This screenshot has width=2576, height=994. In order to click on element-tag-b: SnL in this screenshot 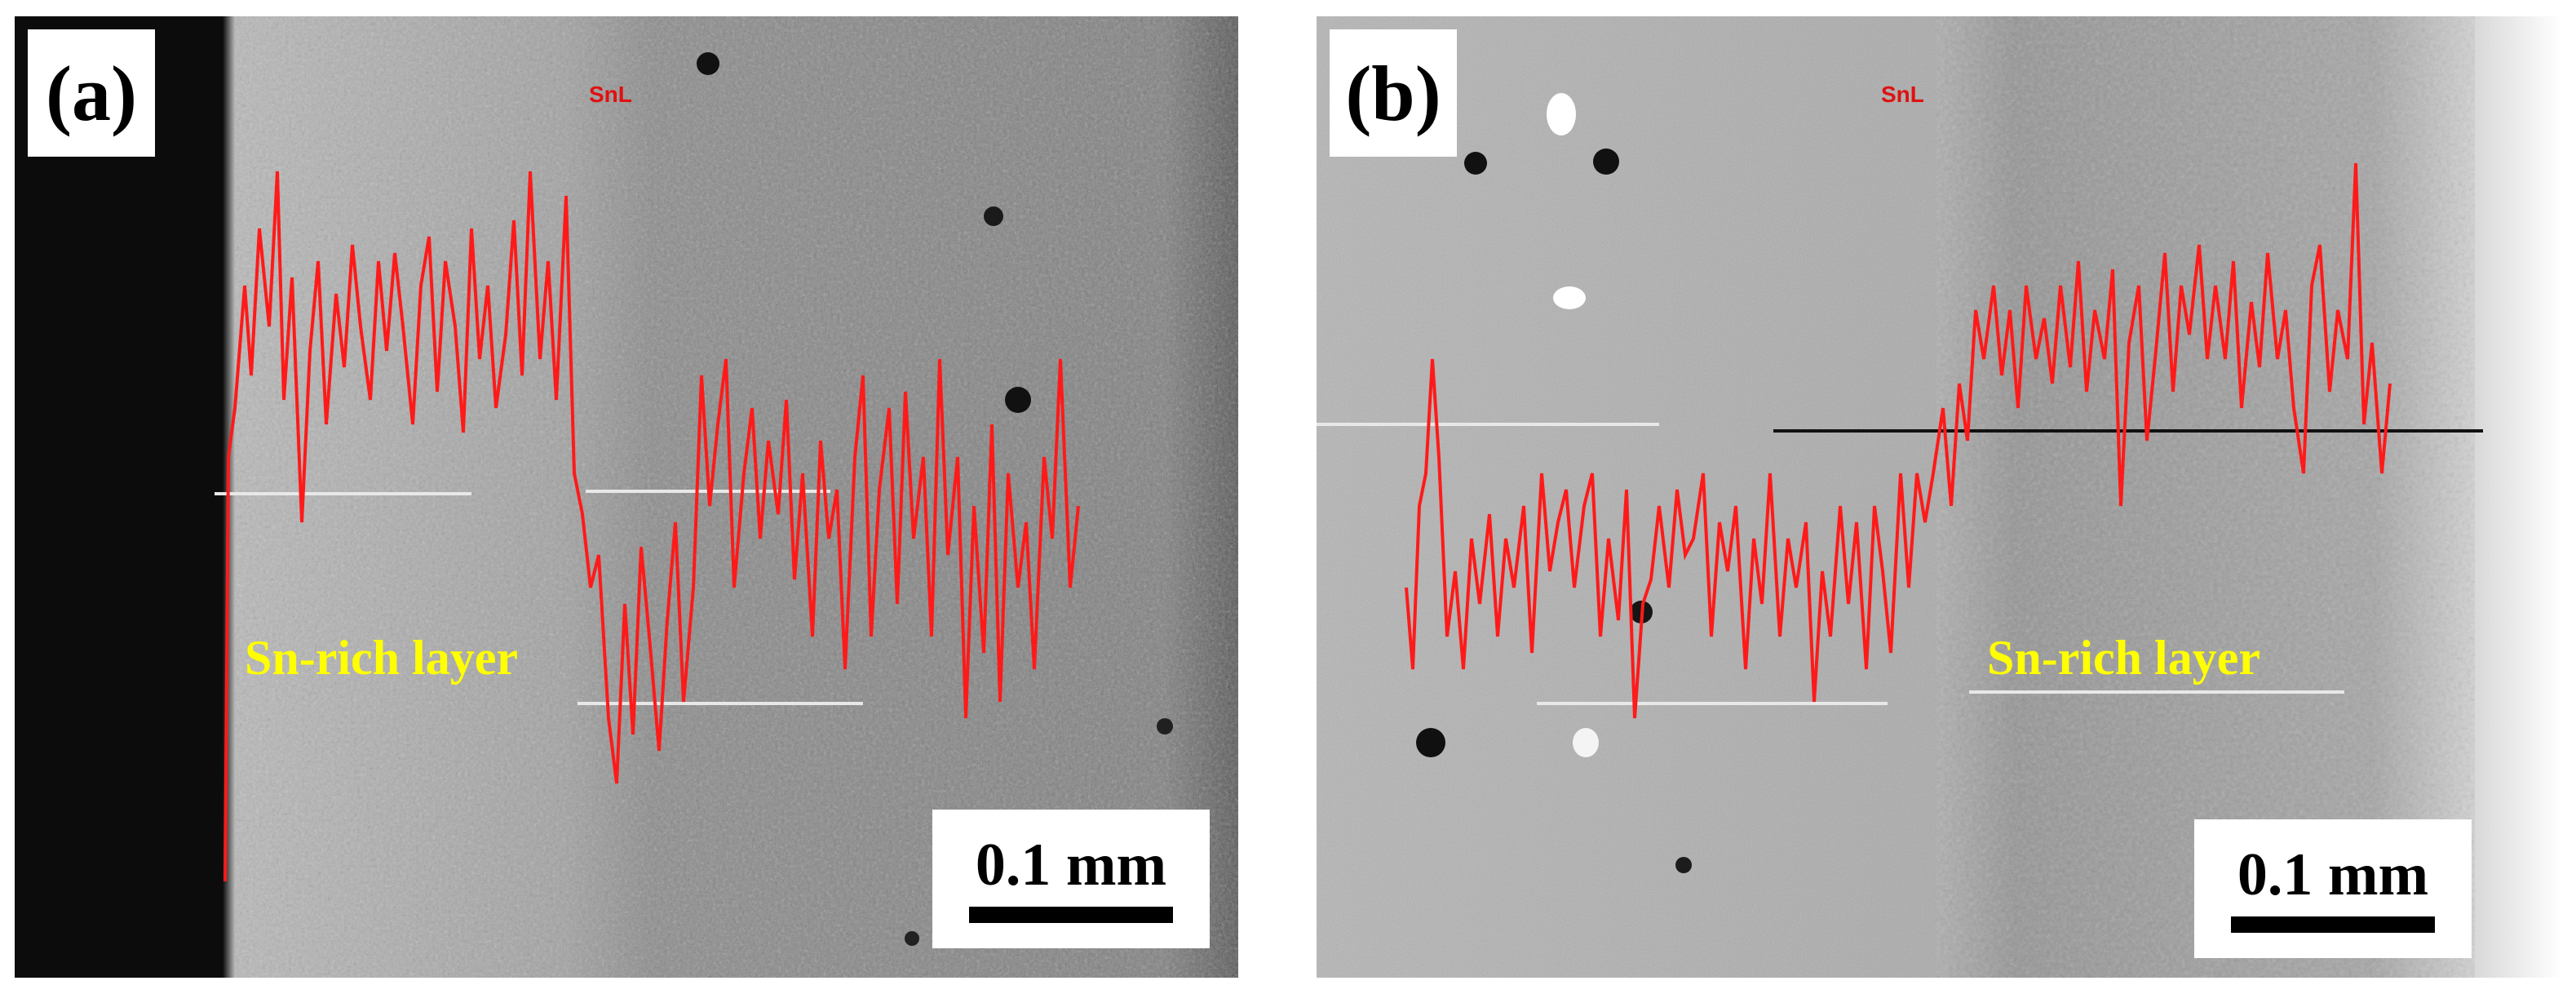, I will do `click(1902, 94)`.